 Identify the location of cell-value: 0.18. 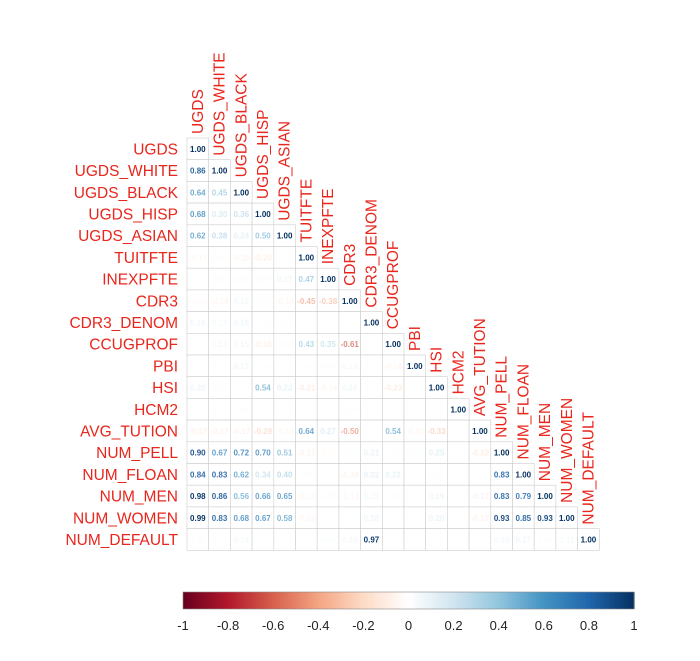
(372, 518).